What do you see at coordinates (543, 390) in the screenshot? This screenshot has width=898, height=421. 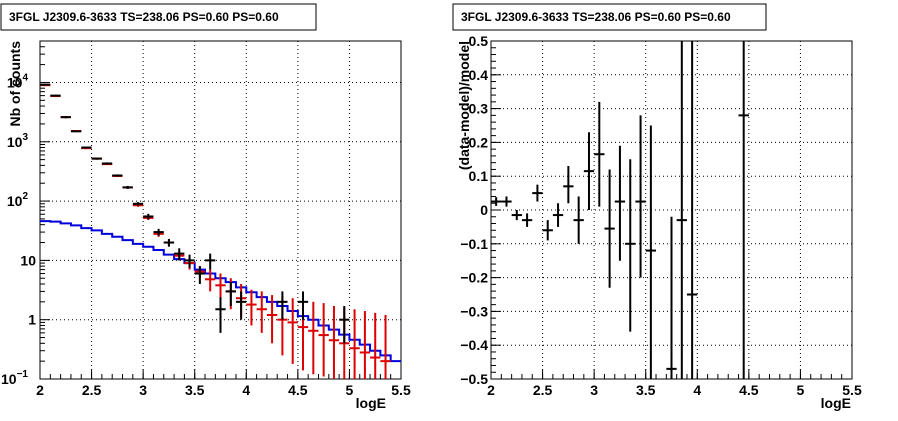 I see `residual-x-tick-label: 2.5` at bounding box center [543, 390].